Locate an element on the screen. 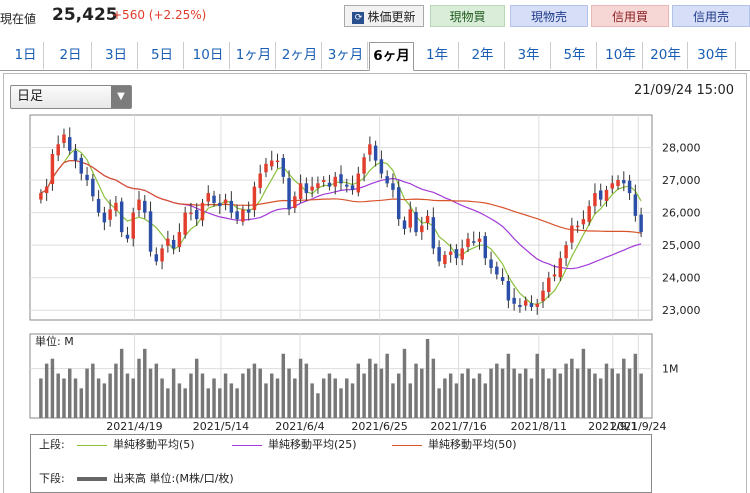 This screenshot has height=493, width=750. tab-1m: 1ヶ月 is located at coordinates (254, 55).